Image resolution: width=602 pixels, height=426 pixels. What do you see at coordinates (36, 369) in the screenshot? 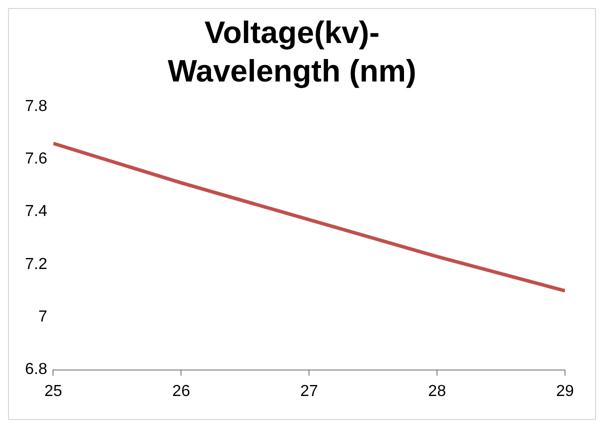
I see `y-tick-label: 6.8` at bounding box center [36, 369].